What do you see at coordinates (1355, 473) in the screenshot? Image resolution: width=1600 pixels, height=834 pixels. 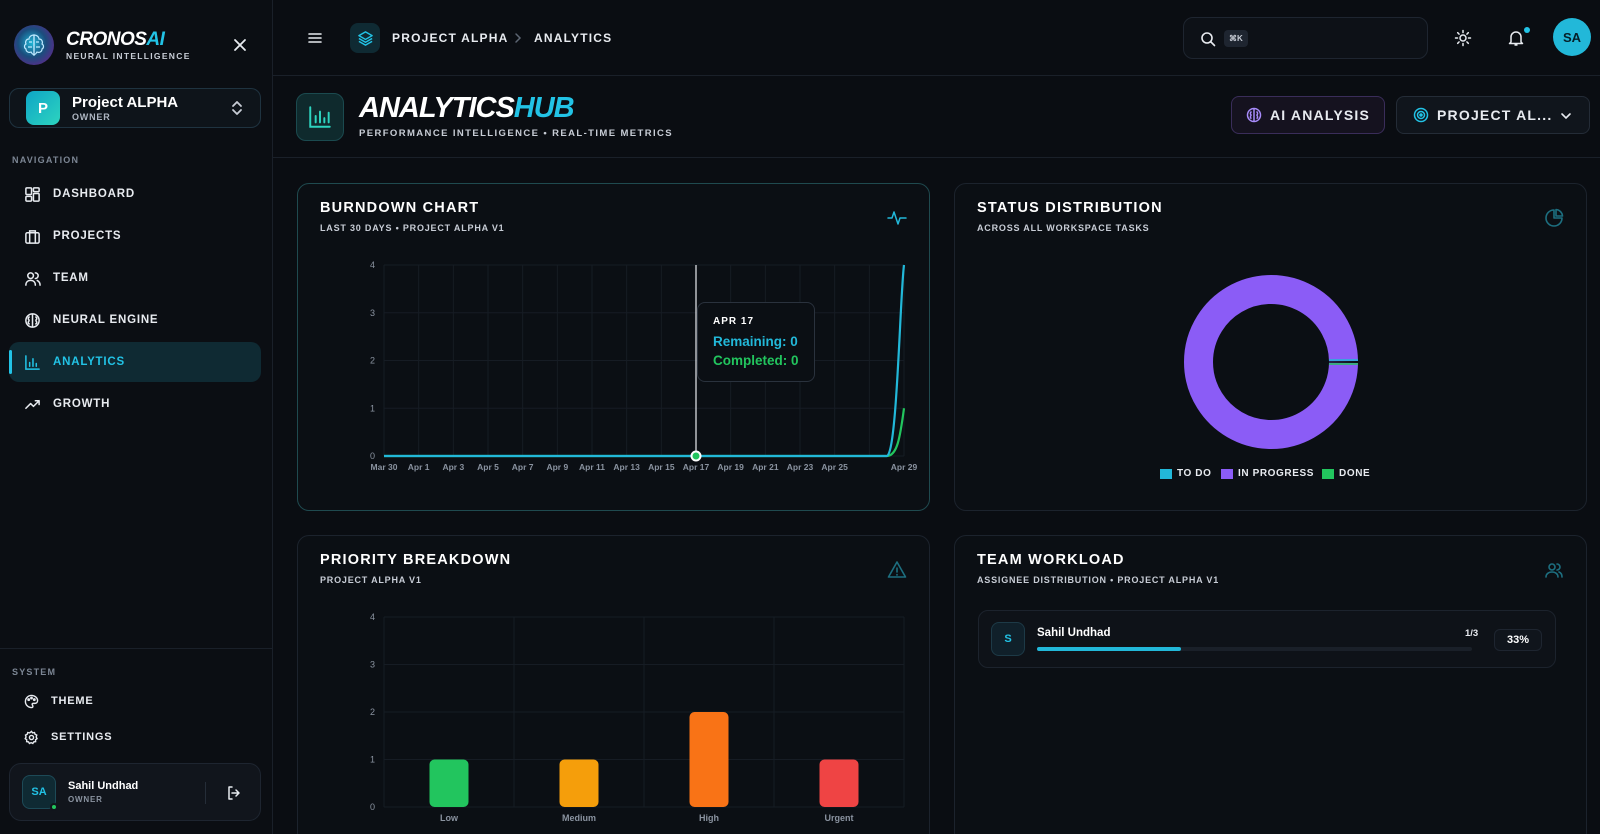 I see `legend-label: DONE` at bounding box center [1355, 473].